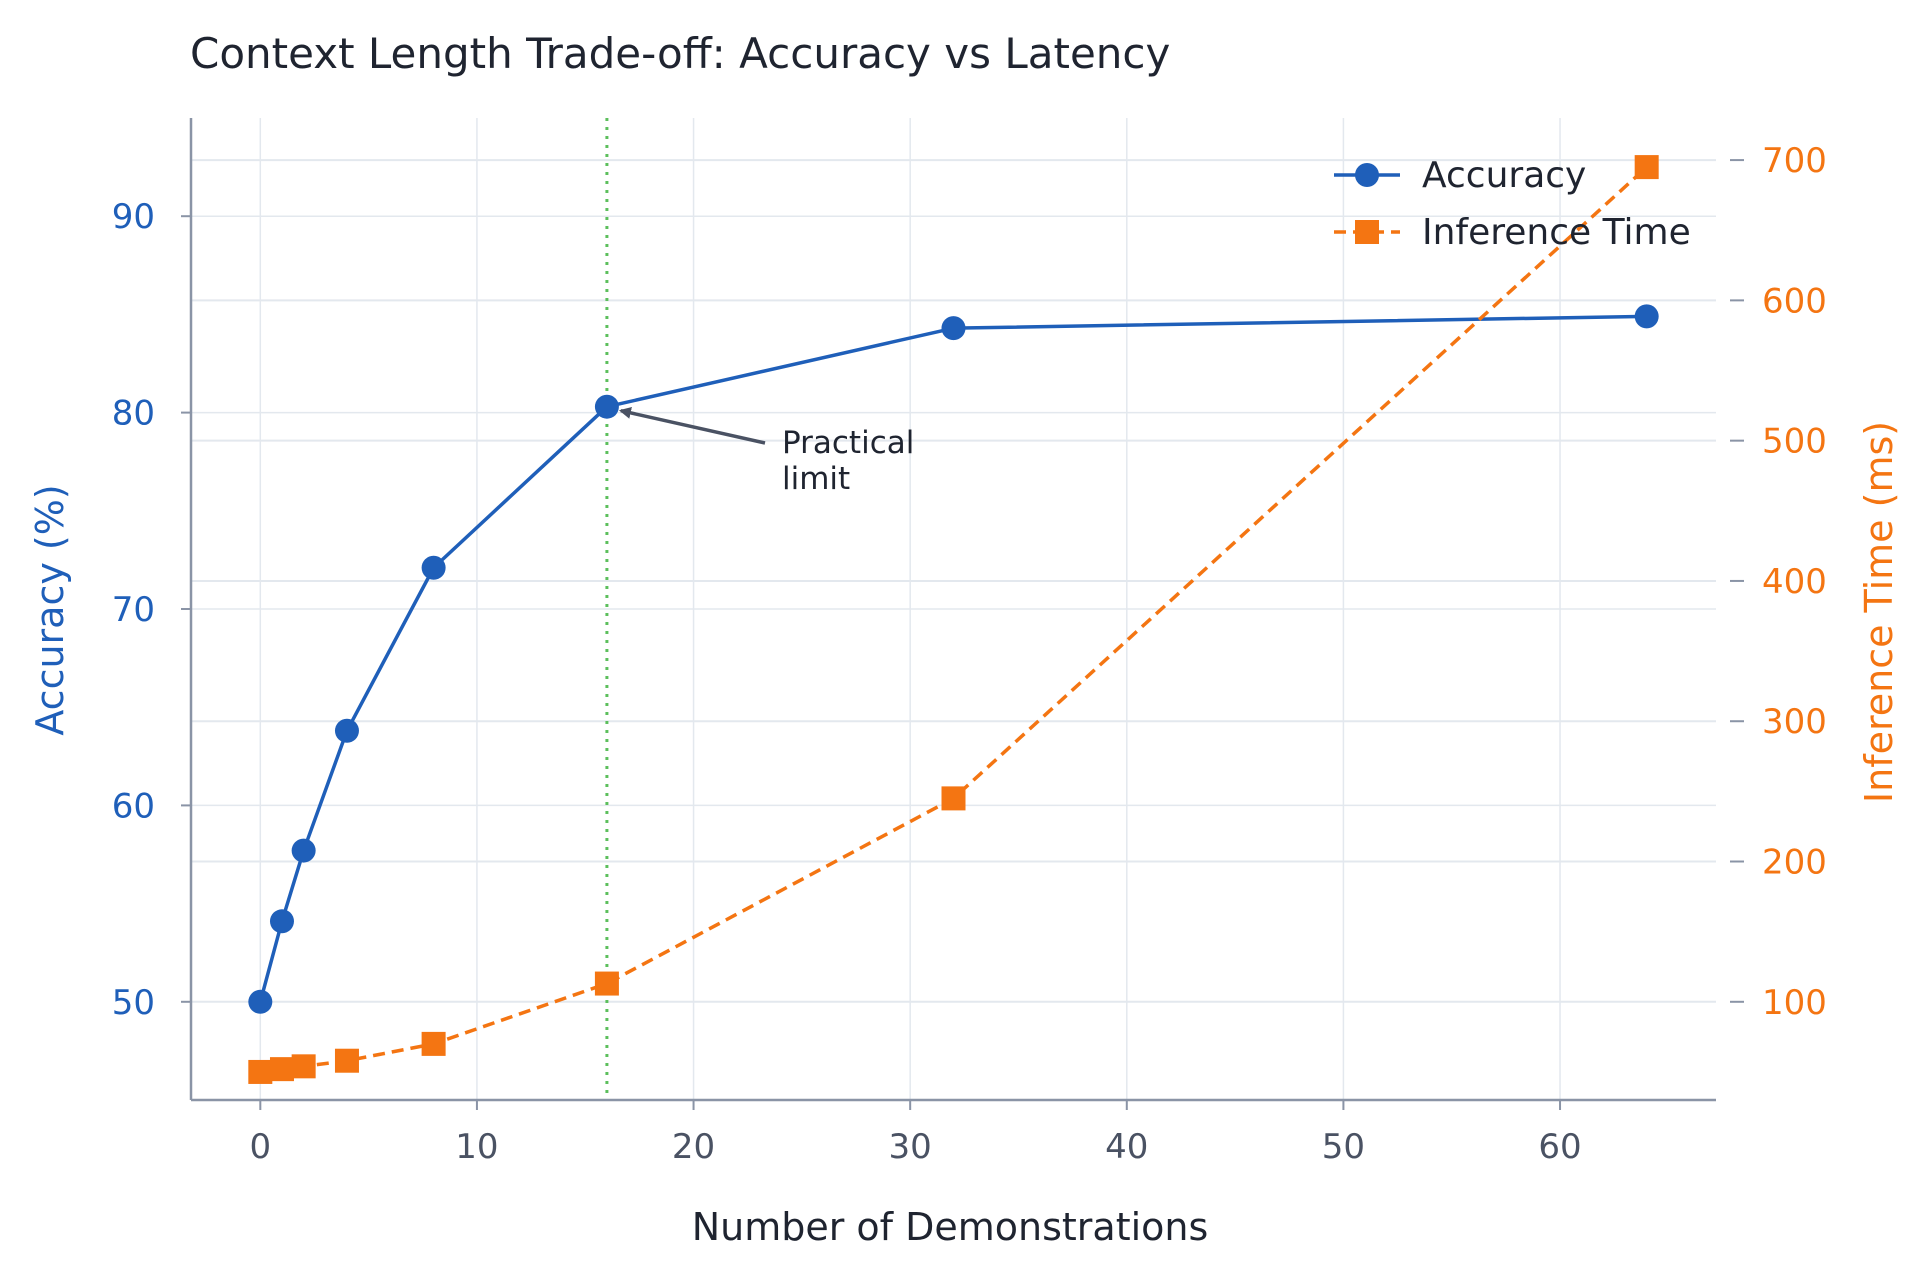 The height and width of the screenshot is (1269, 1920). I want to click on x-tick-label: 60, so click(1559, 1147).